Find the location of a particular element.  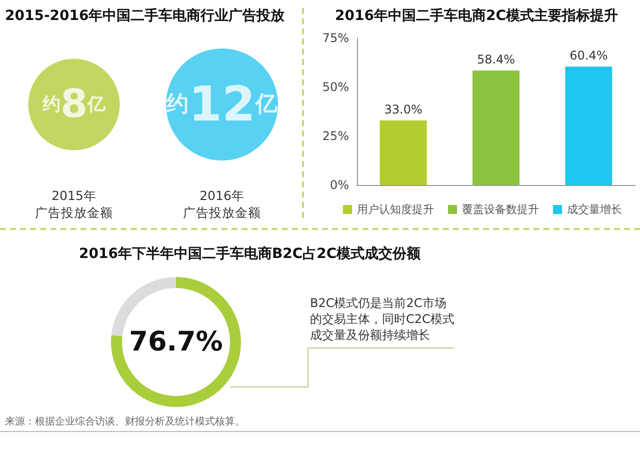

y-tick-label: 0% is located at coordinates (339, 185).